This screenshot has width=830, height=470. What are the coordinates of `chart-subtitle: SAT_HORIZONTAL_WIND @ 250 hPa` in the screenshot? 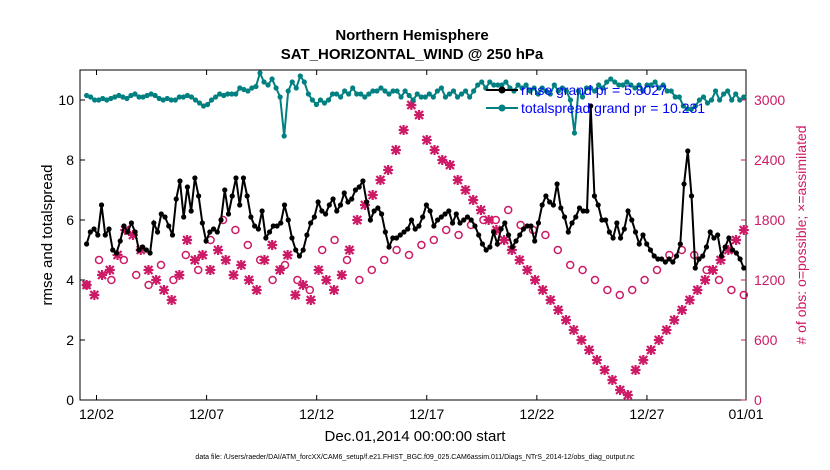 It's located at (412, 54).